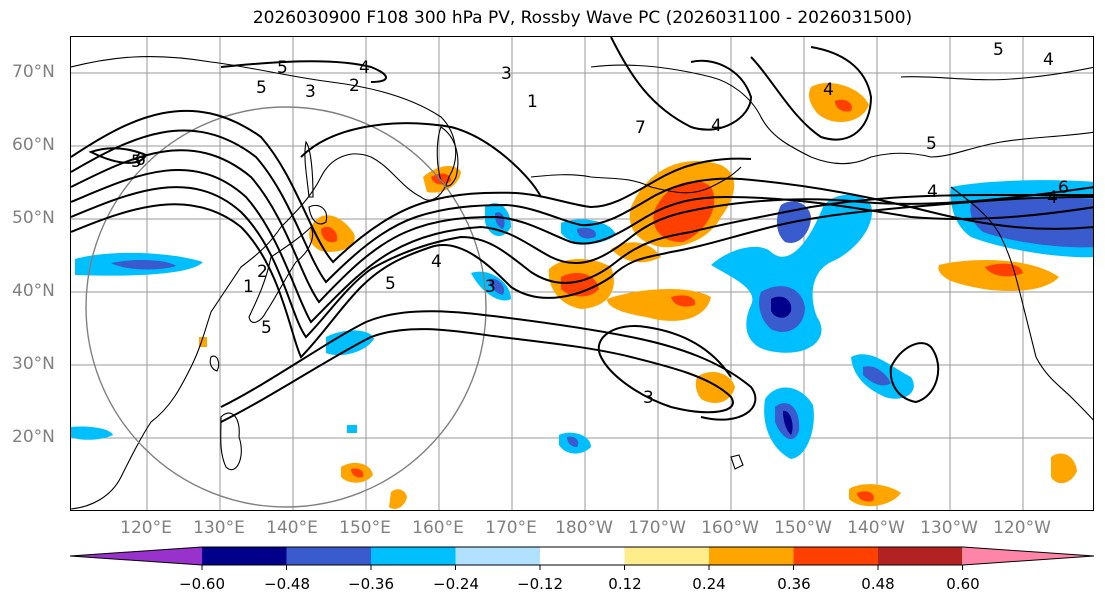  What do you see at coordinates (878, 584) in the screenshot?
I see `colorbar-tick-label: 0.48` at bounding box center [878, 584].